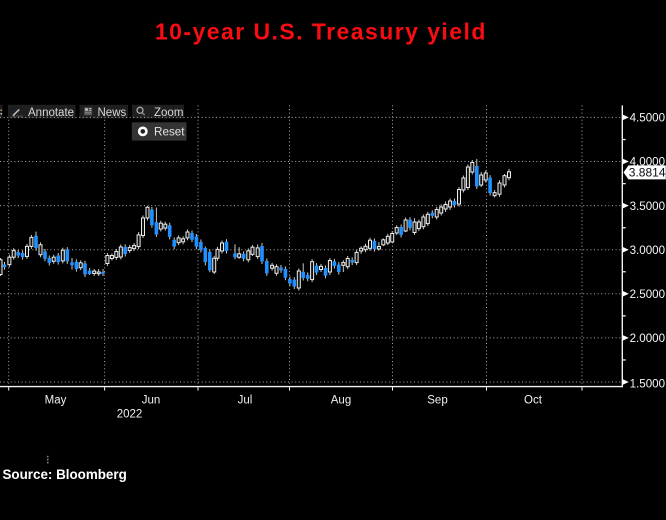  Describe the element at coordinates (647, 173) in the screenshot. I see `svg-text: 3.8814` at that location.